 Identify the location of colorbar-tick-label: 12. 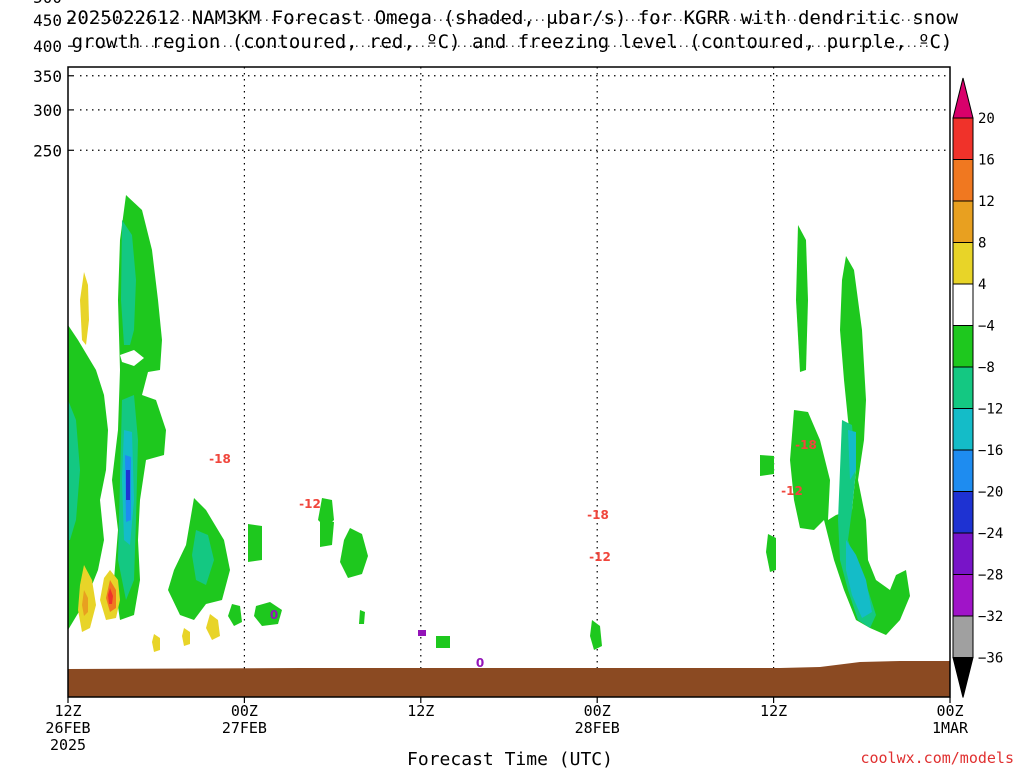
(986, 202).